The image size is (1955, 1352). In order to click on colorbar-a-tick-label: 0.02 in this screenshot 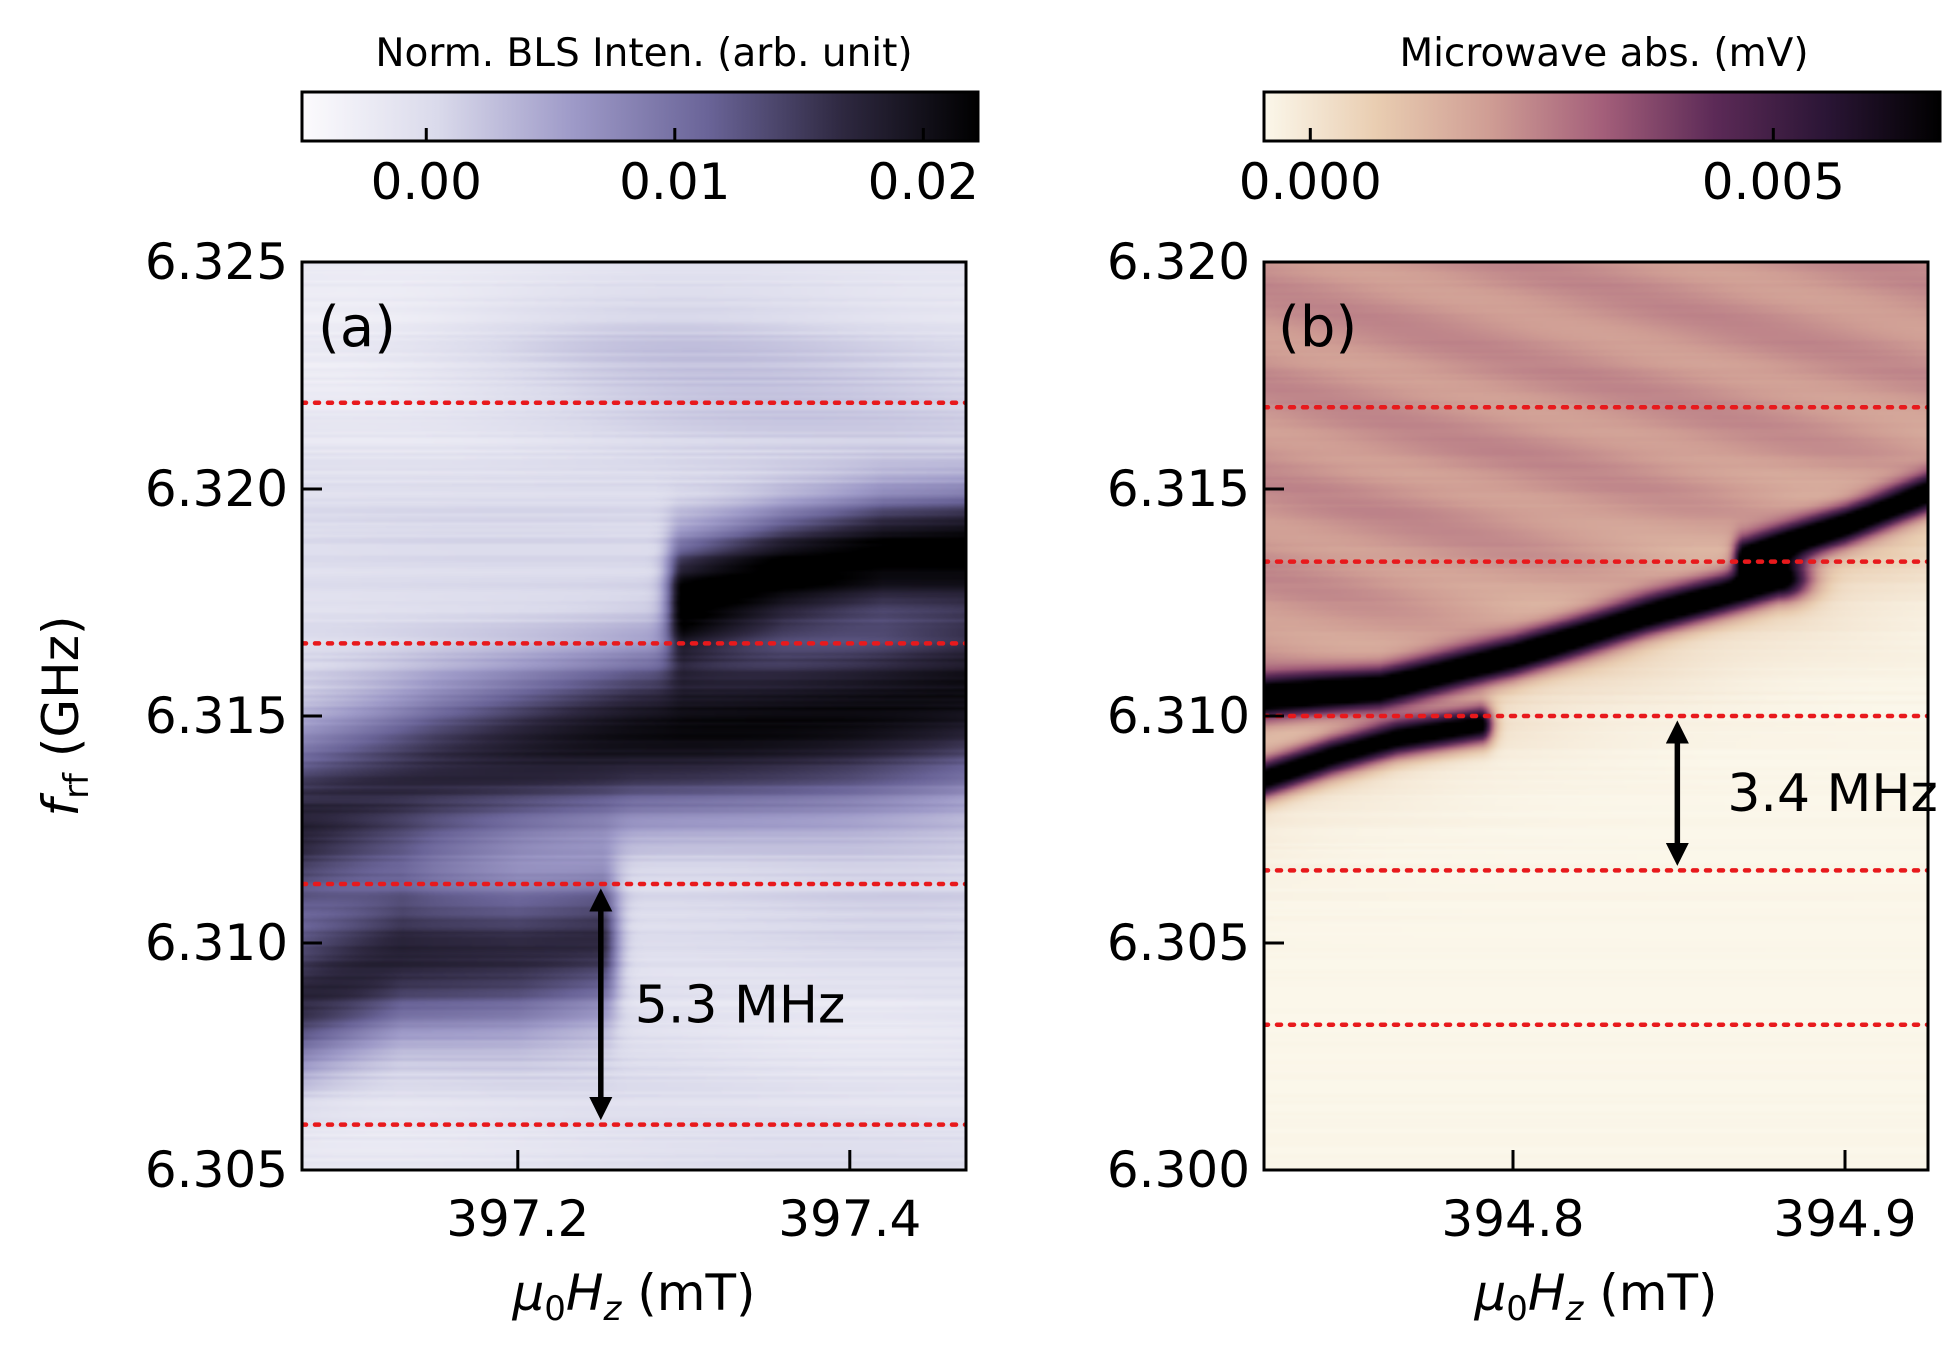, I will do `click(923, 182)`.